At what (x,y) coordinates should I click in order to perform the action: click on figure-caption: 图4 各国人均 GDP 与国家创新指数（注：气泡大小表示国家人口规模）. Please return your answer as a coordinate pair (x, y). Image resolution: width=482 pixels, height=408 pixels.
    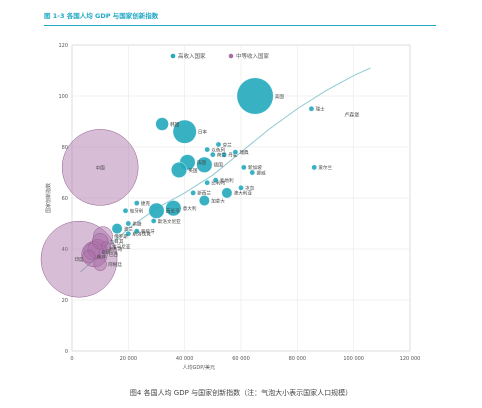
    Looking at the image, I should click on (241, 393).